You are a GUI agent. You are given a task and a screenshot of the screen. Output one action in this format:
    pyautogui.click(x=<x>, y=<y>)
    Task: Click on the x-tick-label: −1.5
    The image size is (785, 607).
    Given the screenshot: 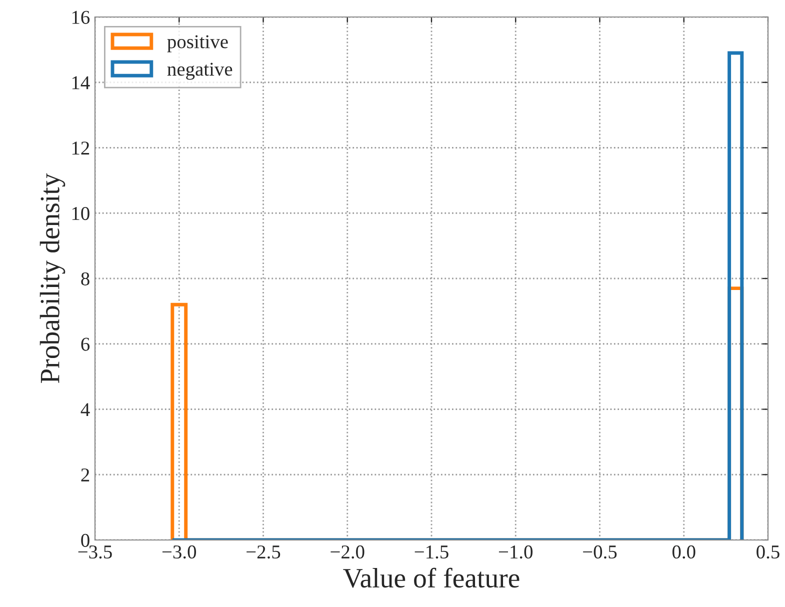 What is the action you would take?
    pyautogui.click(x=431, y=552)
    